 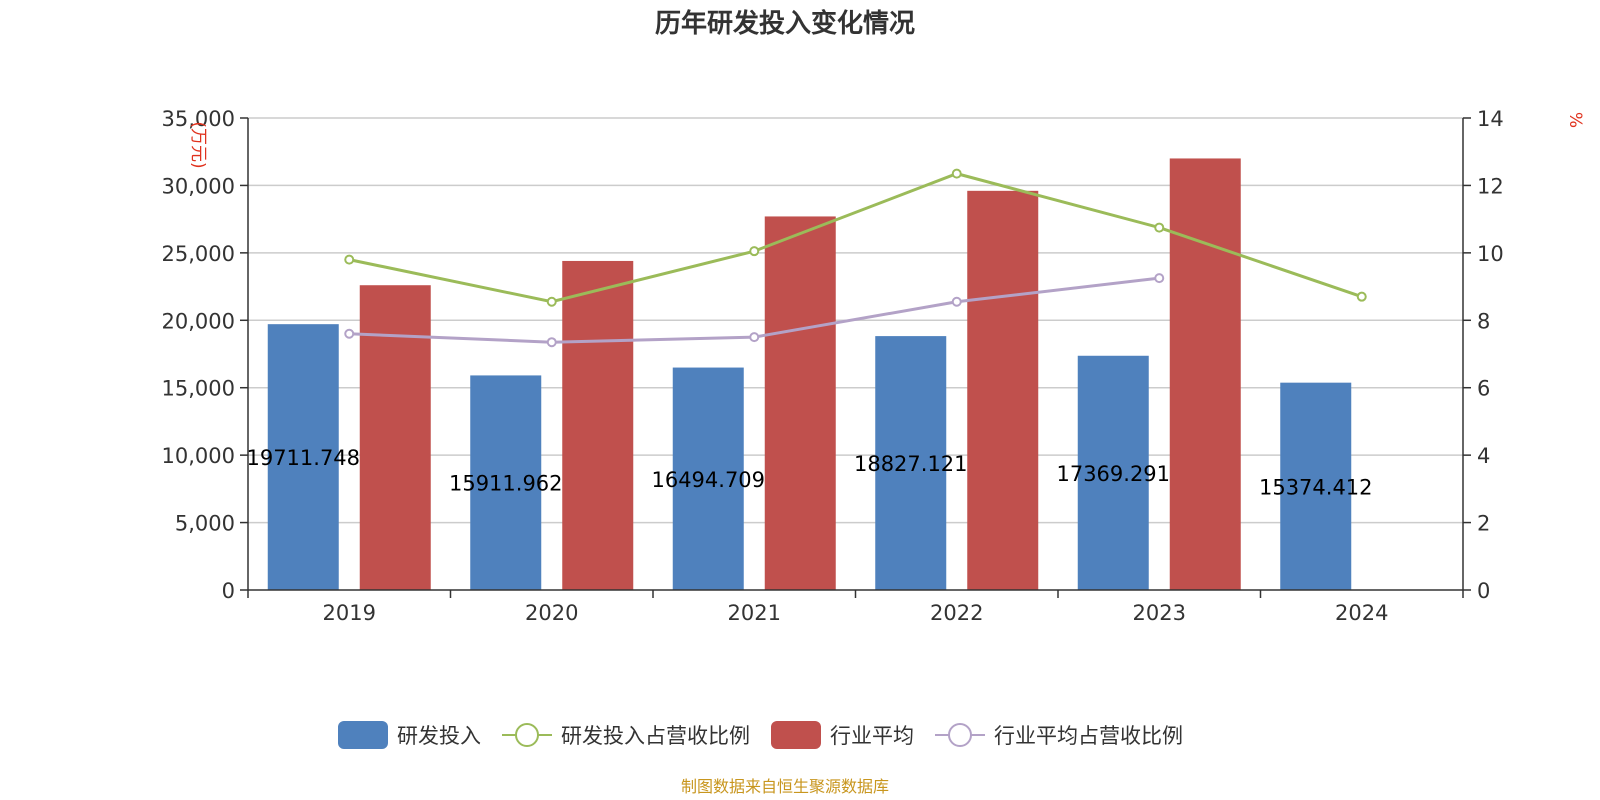 I want to click on bar-行业平均-2019, so click(x=395, y=437).